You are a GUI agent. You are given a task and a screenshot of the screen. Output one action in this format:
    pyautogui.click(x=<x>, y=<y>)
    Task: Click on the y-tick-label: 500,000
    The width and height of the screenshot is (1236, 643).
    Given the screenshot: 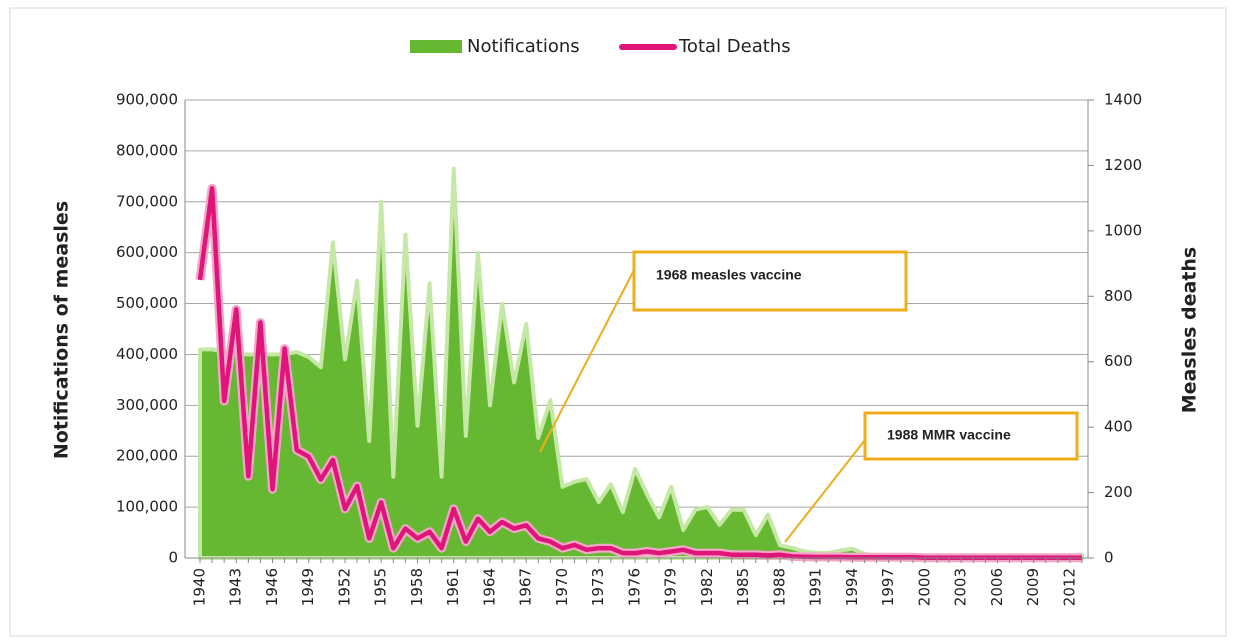 What is the action you would take?
    pyautogui.click(x=147, y=303)
    